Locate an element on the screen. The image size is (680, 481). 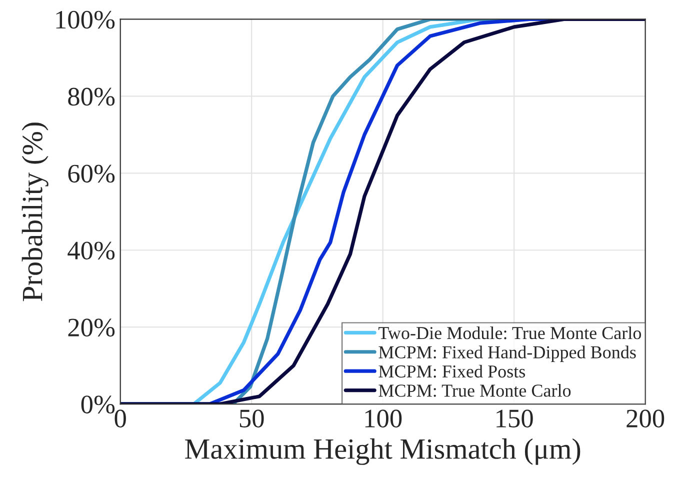
legend-label: MCPM: Fixed Hand-Dipped Bonds is located at coordinates (507, 354).